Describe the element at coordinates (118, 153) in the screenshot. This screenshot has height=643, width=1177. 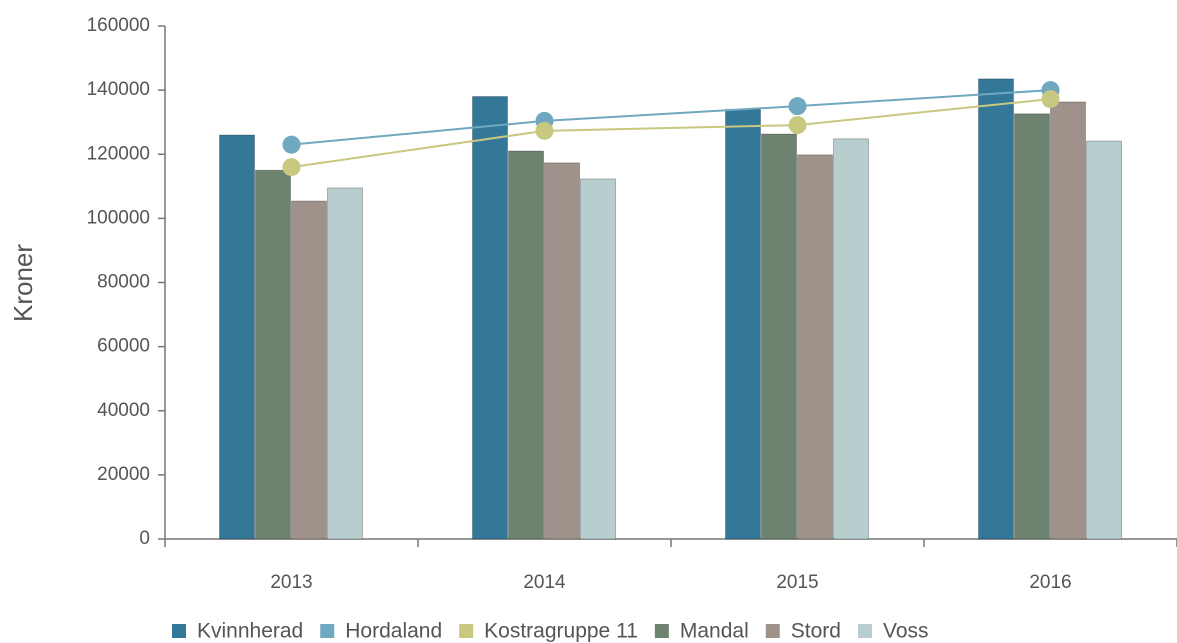
I see `y-tick-label: 120000` at that location.